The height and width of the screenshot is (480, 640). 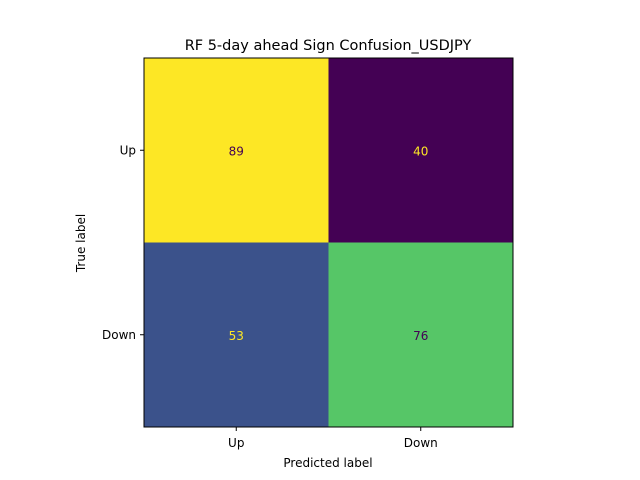 What do you see at coordinates (81, 243) in the screenshot?
I see `y-axis-label: True label` at bounding box center [81, 243].